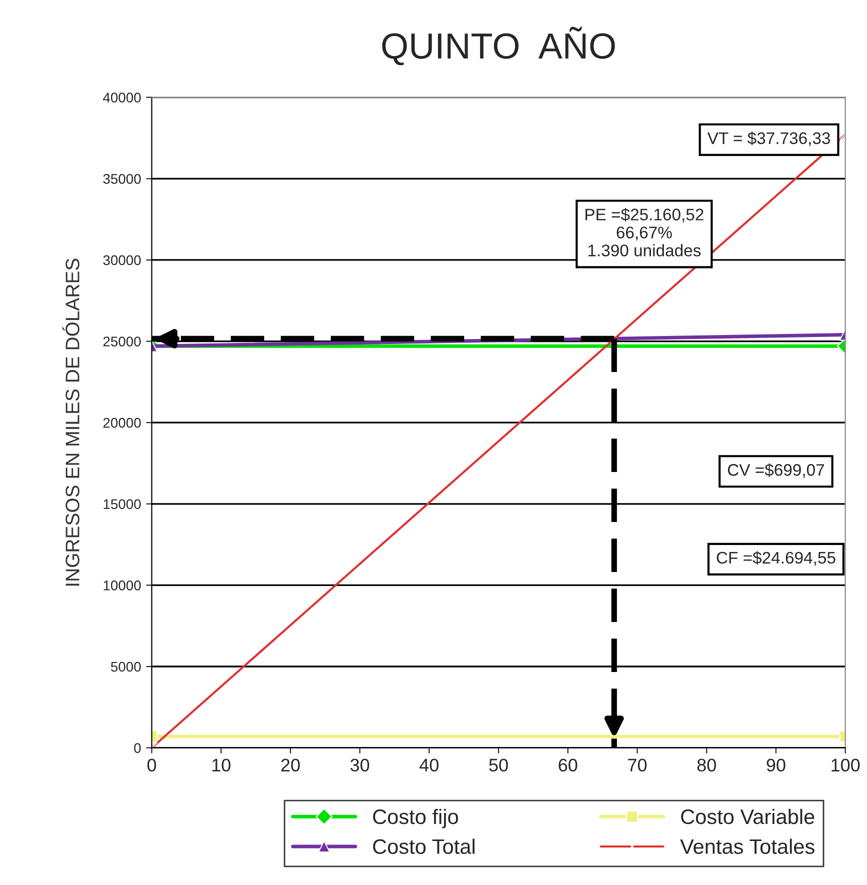 This screenshot has height=885, width=867. What do you see at coordinates (568, 765) in the screenshot?
I see `x-tick-label: 60` at bounding box center [568, 765].